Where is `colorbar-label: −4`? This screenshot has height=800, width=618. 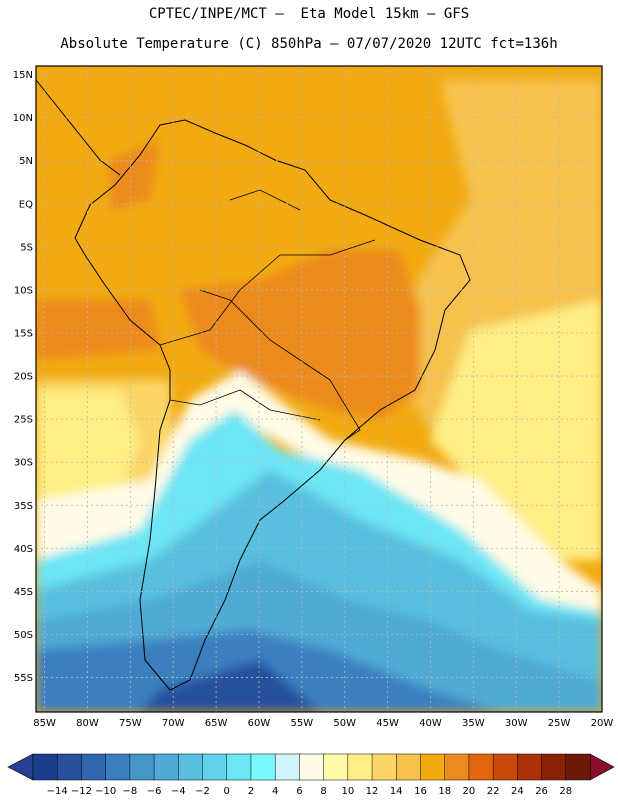
colorbar-label: −4 is located at coordinates (178, 791).